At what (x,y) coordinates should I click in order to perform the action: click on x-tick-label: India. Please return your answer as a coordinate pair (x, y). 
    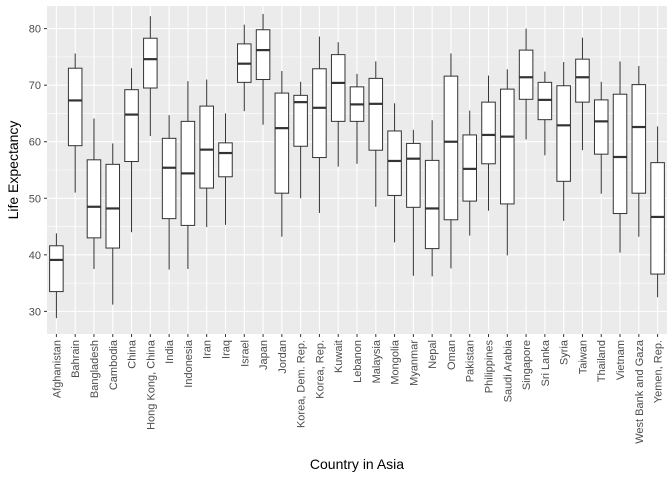
    Looking at the image, I should click on (170, 351).